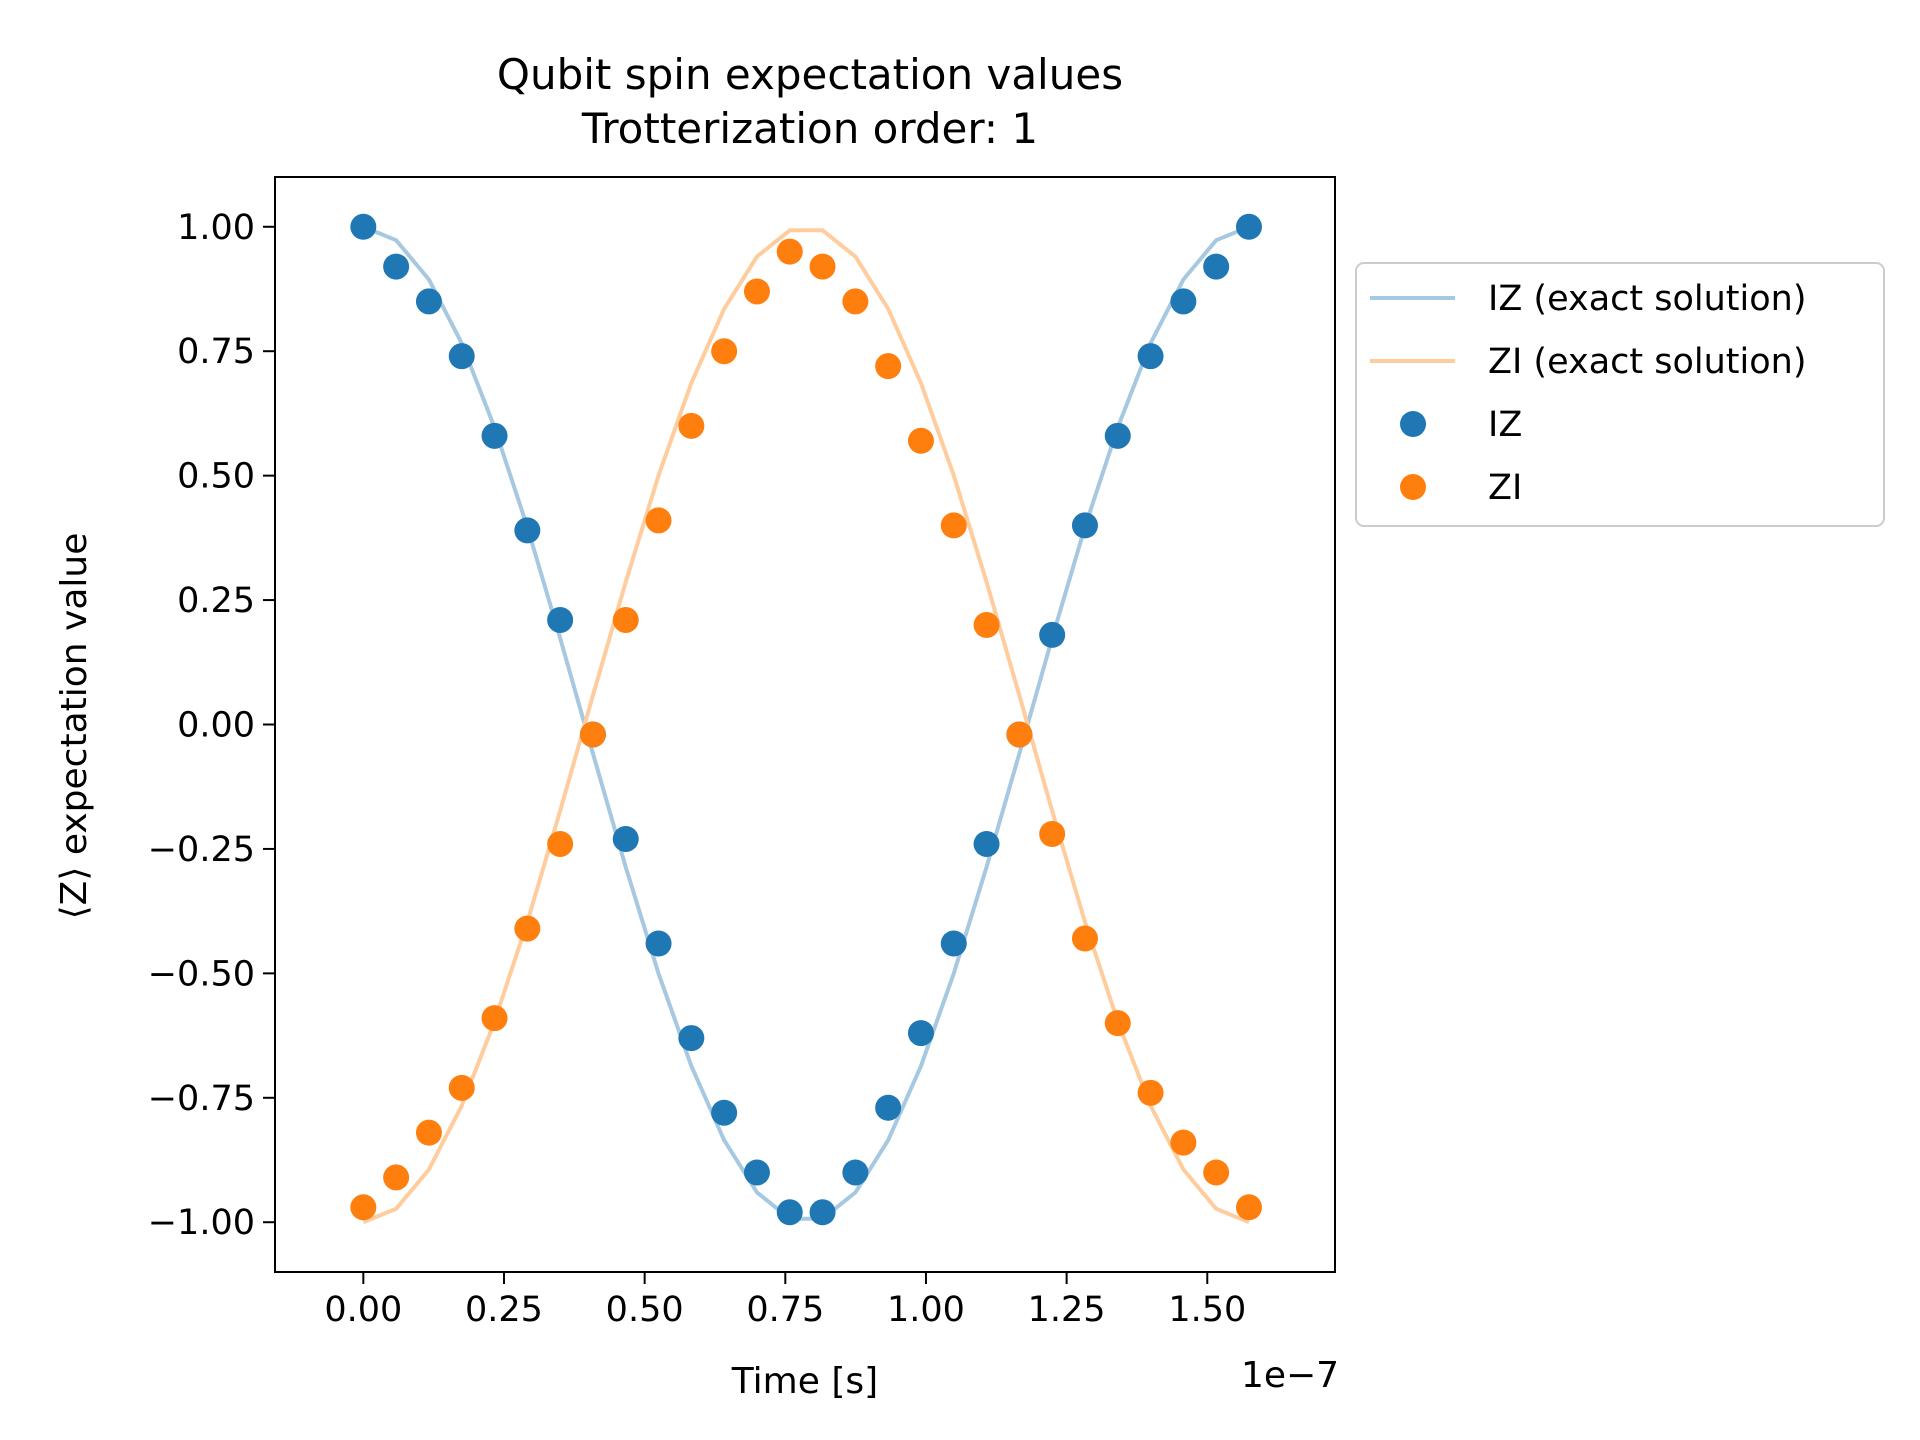 Image resolution: width=1920 pixels, height=1440 pixels. Describe the element at coordinates (216, 352) in the screenshot. I see `y-tick-label: 0.75` at that location.